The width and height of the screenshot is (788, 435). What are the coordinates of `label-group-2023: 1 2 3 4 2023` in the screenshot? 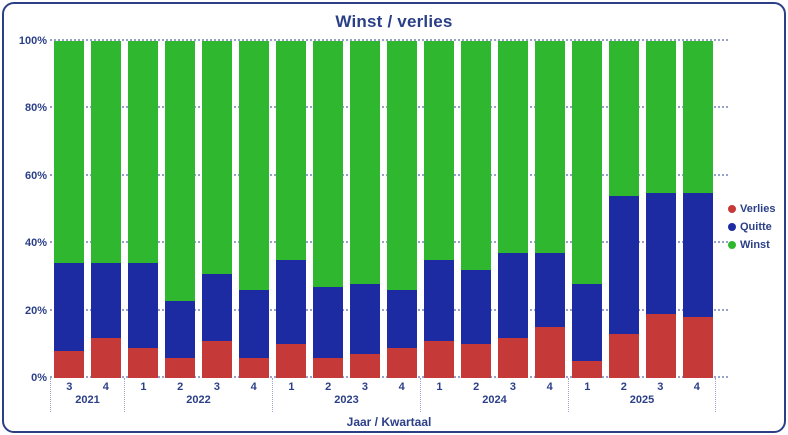 It's located at (346, 395).